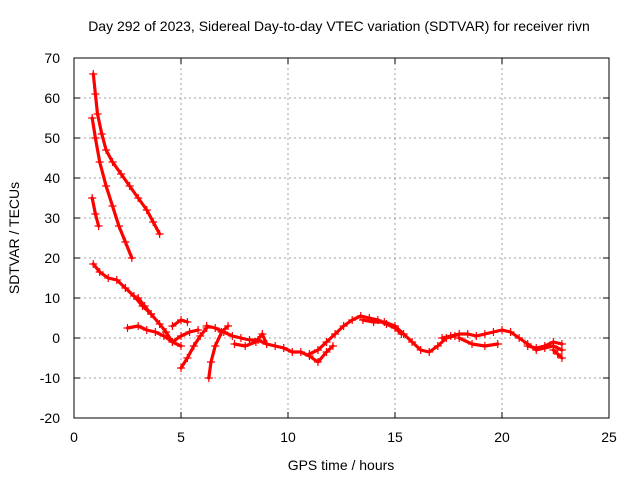 The width and height of the screenshot is (640, 480). Describe the element at coordinates (341, 465) in the screenshot. I see `x-axis-label: GPS time / hours` at that location.